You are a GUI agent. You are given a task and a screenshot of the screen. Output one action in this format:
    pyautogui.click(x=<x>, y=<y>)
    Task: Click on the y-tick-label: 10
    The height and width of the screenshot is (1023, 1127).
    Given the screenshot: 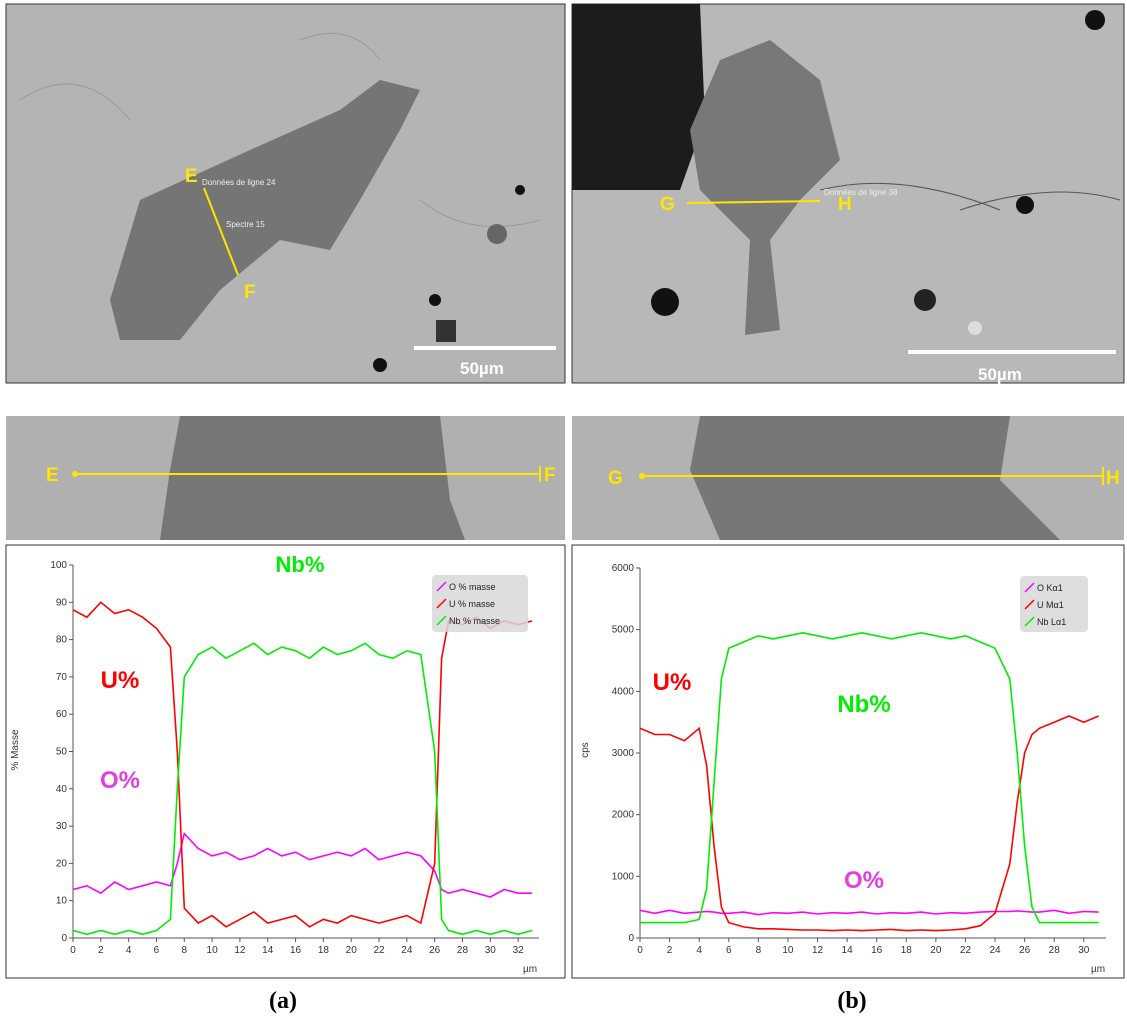 What is the action you would take?
    pyautogui.click(x=62, y=901)
    